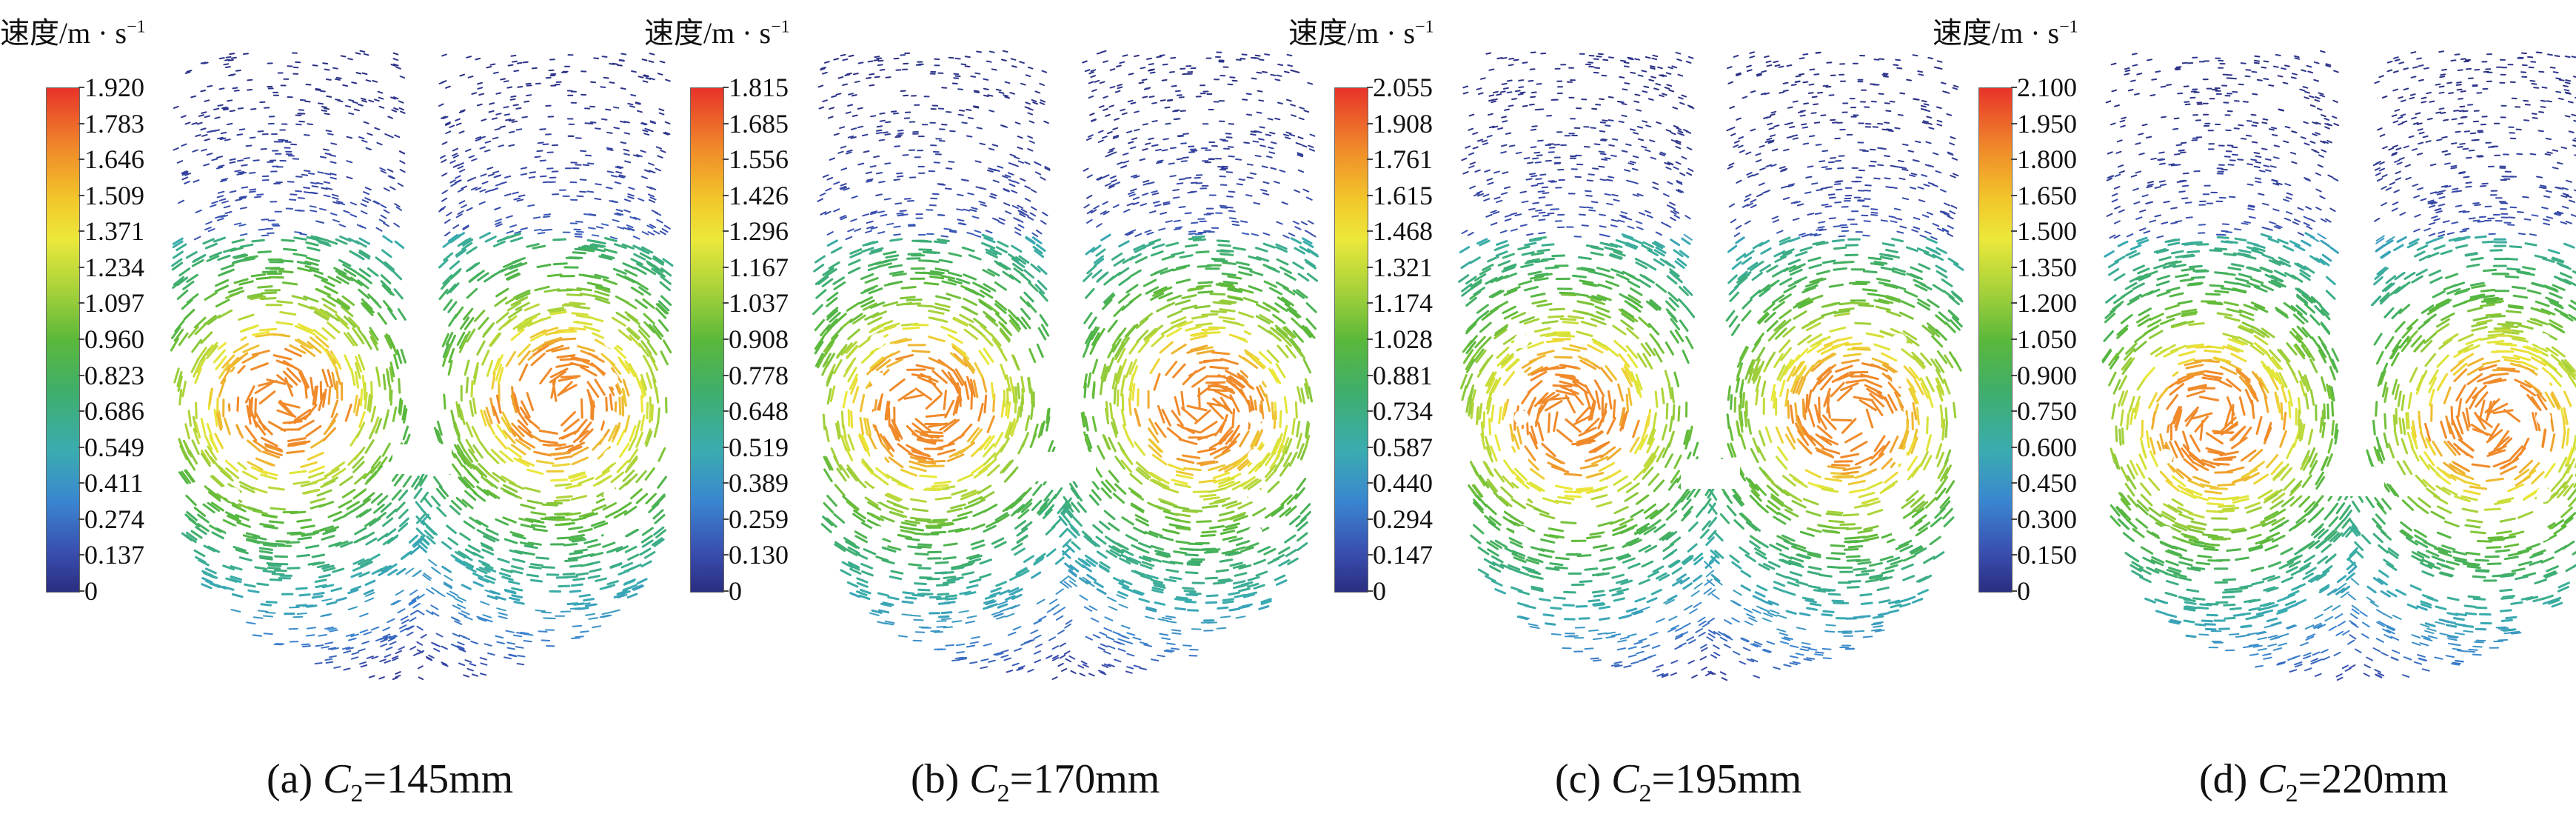 This screenshot has width=2576, height=834. What do you see at coordinates (759, 447) in the screenshot?
I see `colorbar-tick-label: 0.519` at bounding box center [759, 447].